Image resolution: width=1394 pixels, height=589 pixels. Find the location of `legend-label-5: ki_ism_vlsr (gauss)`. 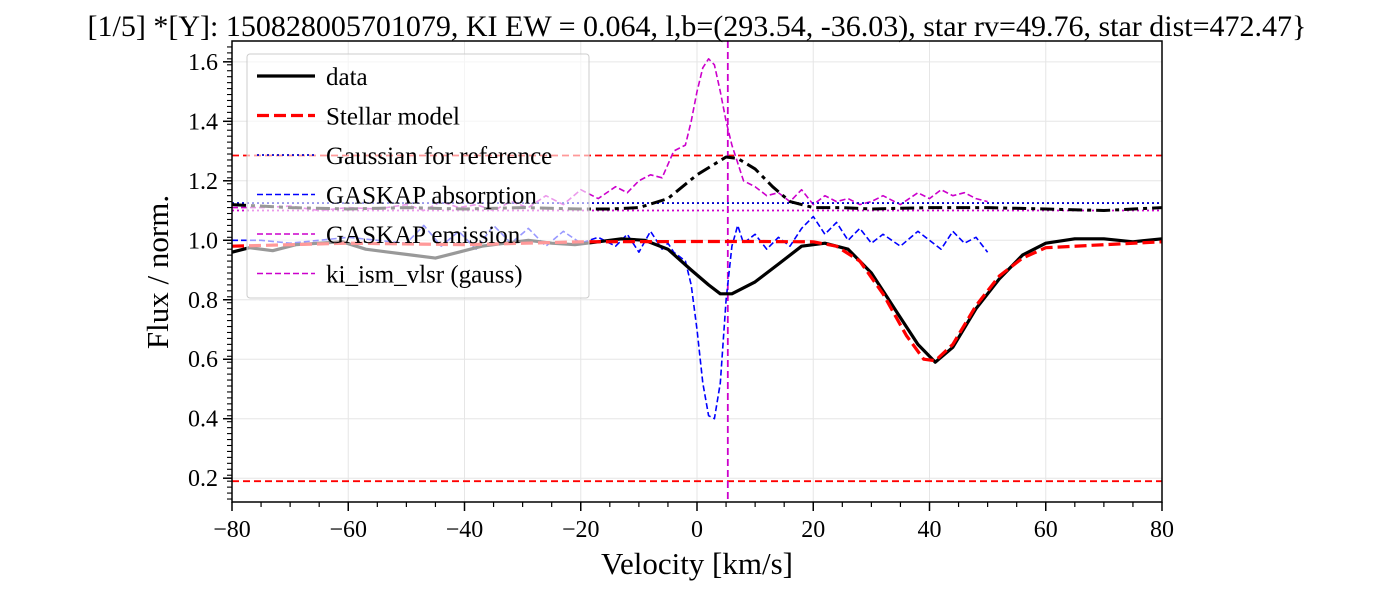

legend-label-5: ki_ism_vlsr (gauss) is located at coordinates (424, 275).